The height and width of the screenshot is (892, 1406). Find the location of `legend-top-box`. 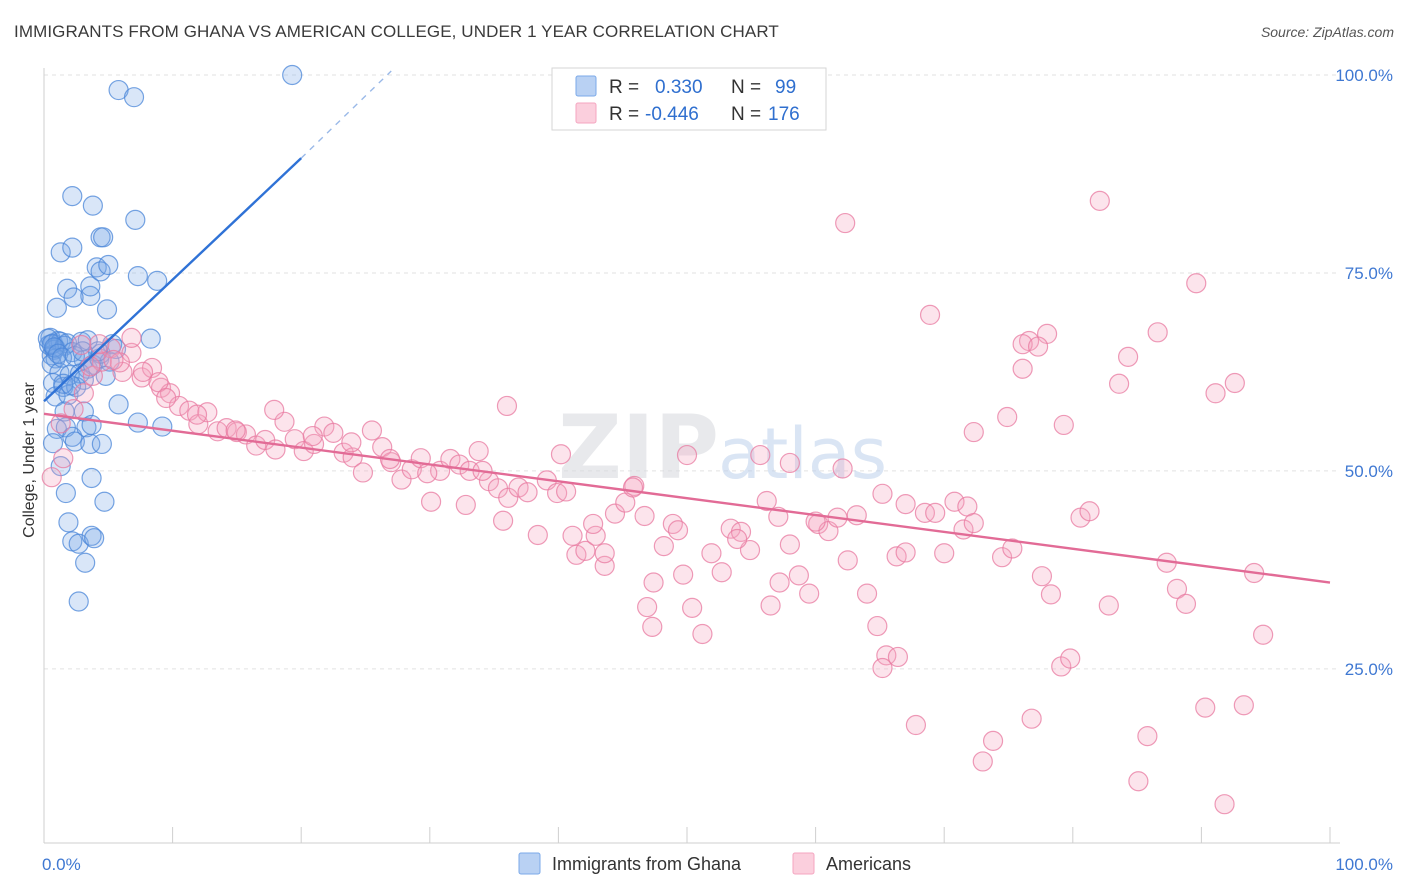

legend-top-box is located at coordinates (689, 99).